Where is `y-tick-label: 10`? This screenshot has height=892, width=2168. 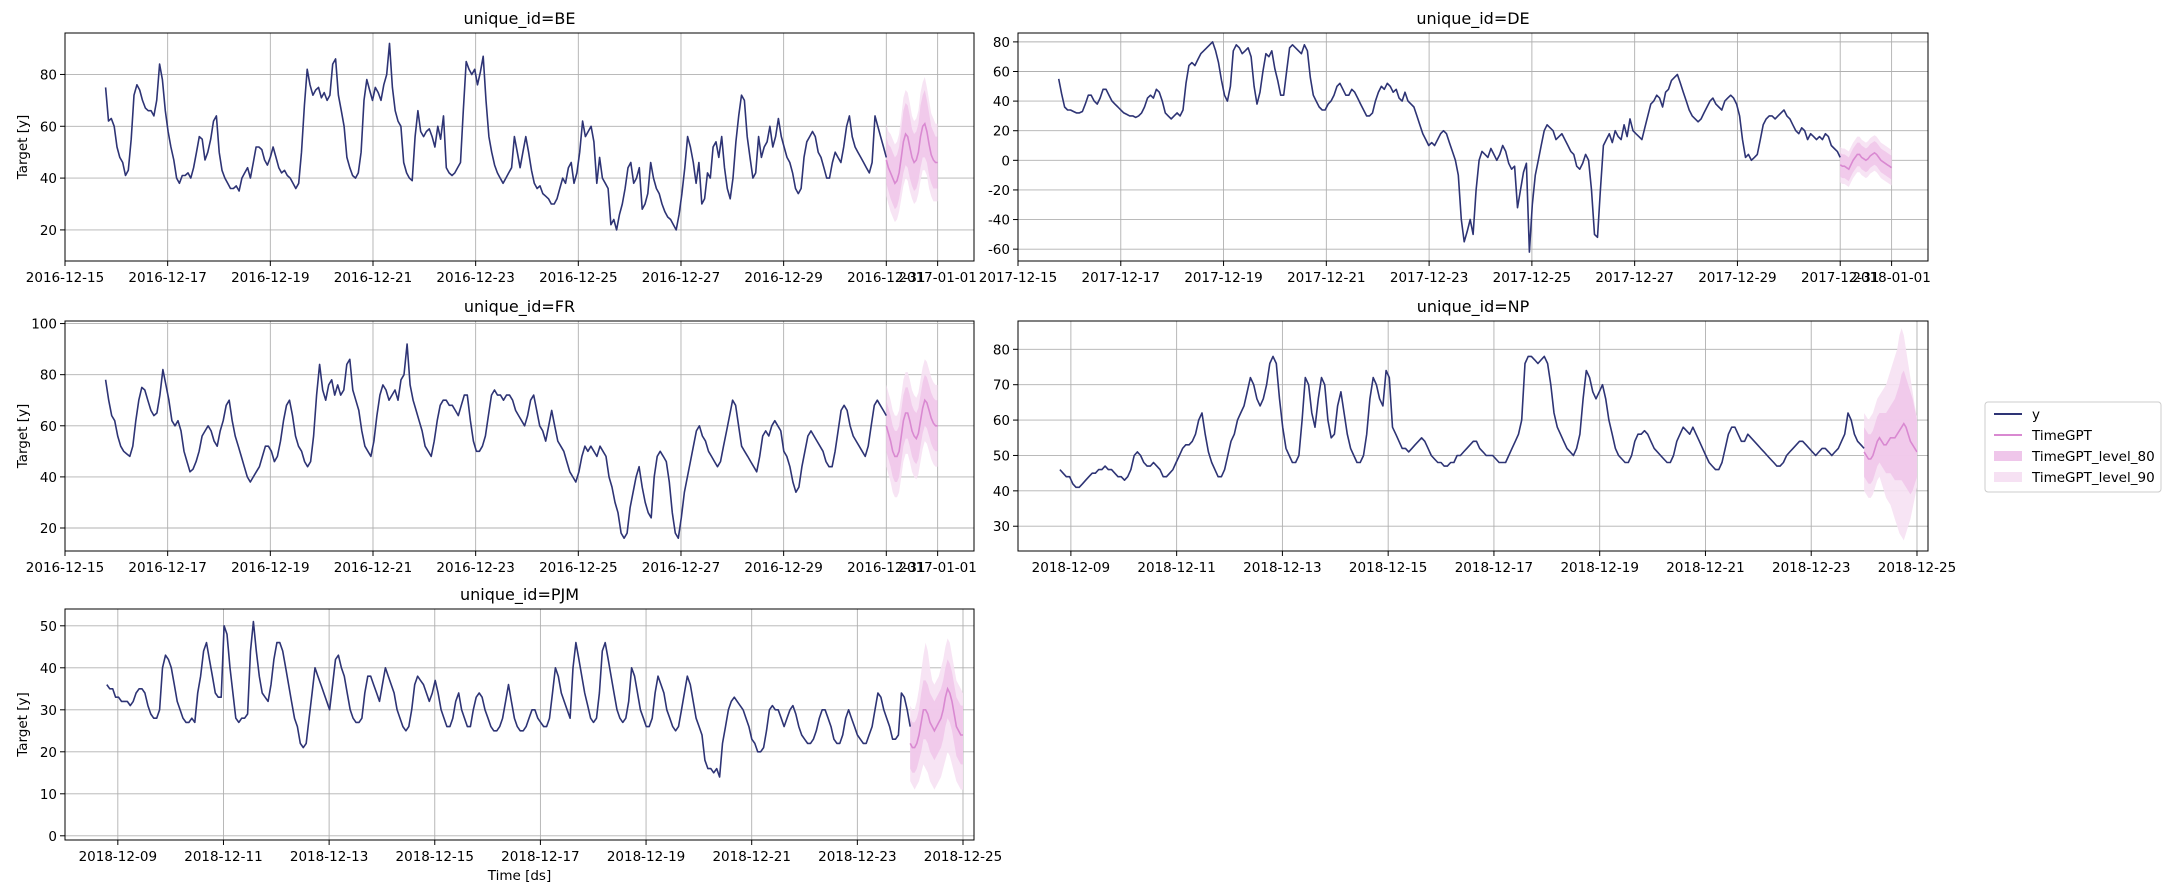 y-tick-label: 10 is located at coordinates (48, 795).